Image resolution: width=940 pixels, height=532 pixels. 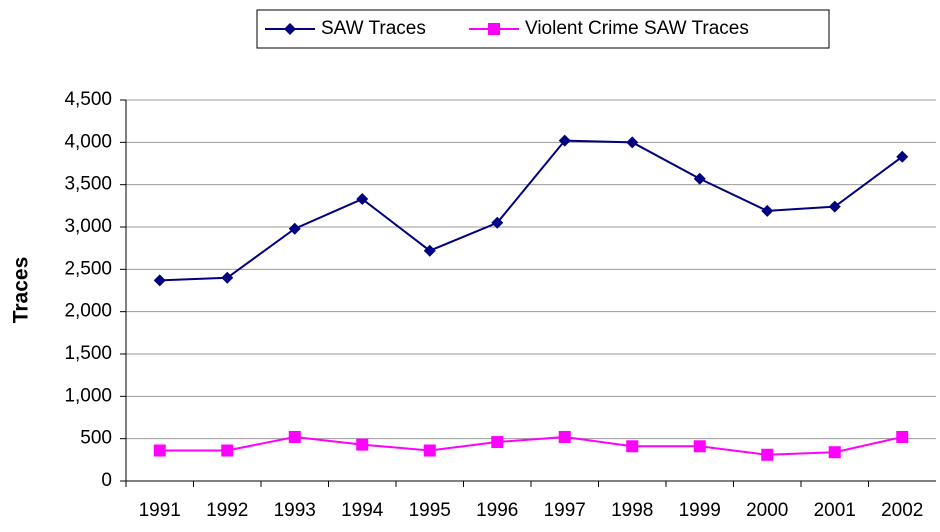 I want to click on legend-box, so click(x=543, y=29).